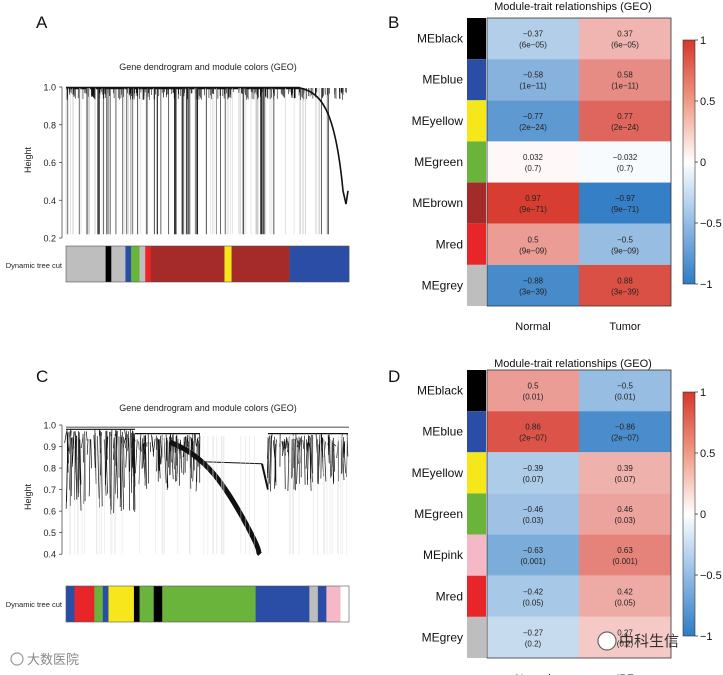 The height and width of the screenshot is (675, 723). Describe the element at coordinates (49, 239) in the screenshot. I see `yaxis-tick-label: 0.2` at that location.